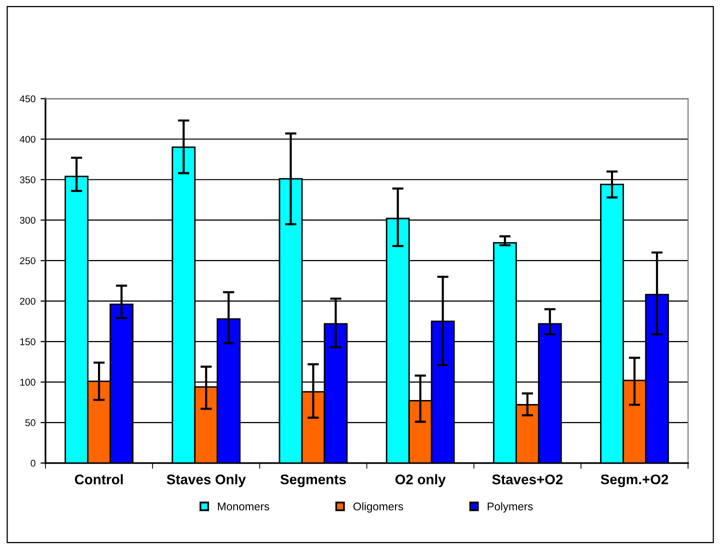 This screenshot has width=722, height=548. What do you see at coordinates (634, 481) in the screenshot?
I see `x-tick-label: Segm.+O2` at bounding box center [634, 481].